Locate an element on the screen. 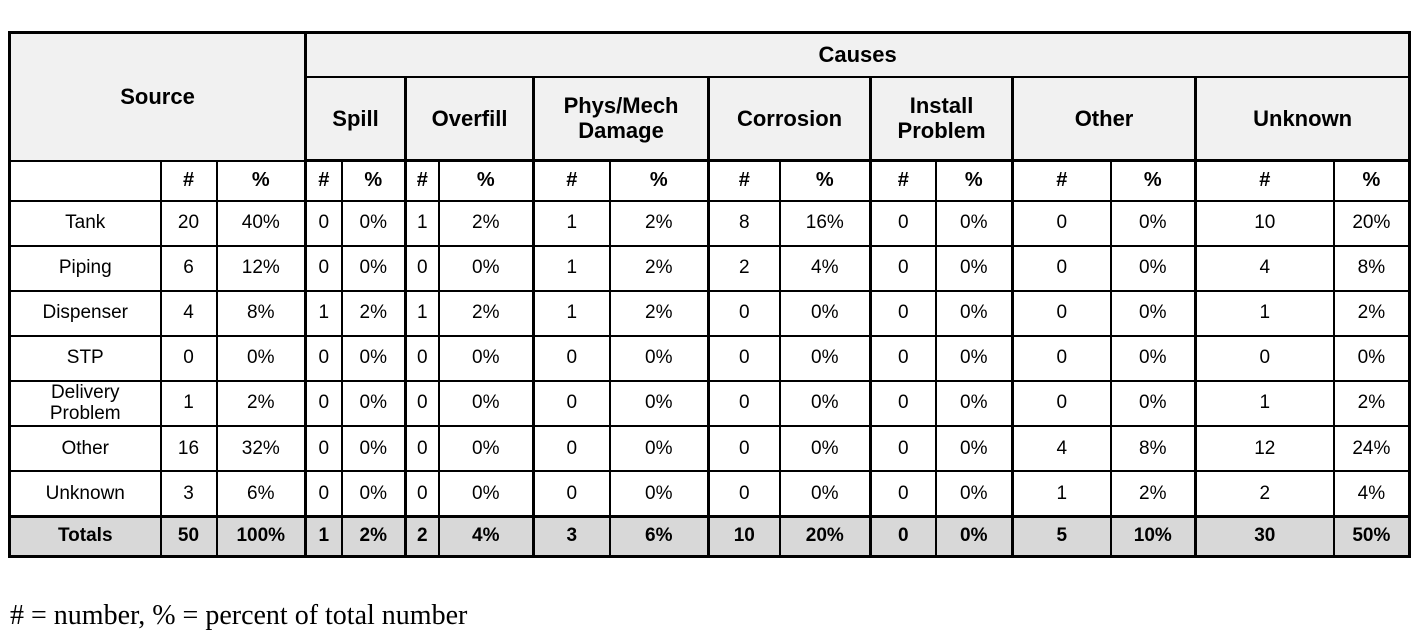 Image resolution: width=1416 pixels, height=638 pixels. group-header-other: Other is located at coordinates (1104, 118).